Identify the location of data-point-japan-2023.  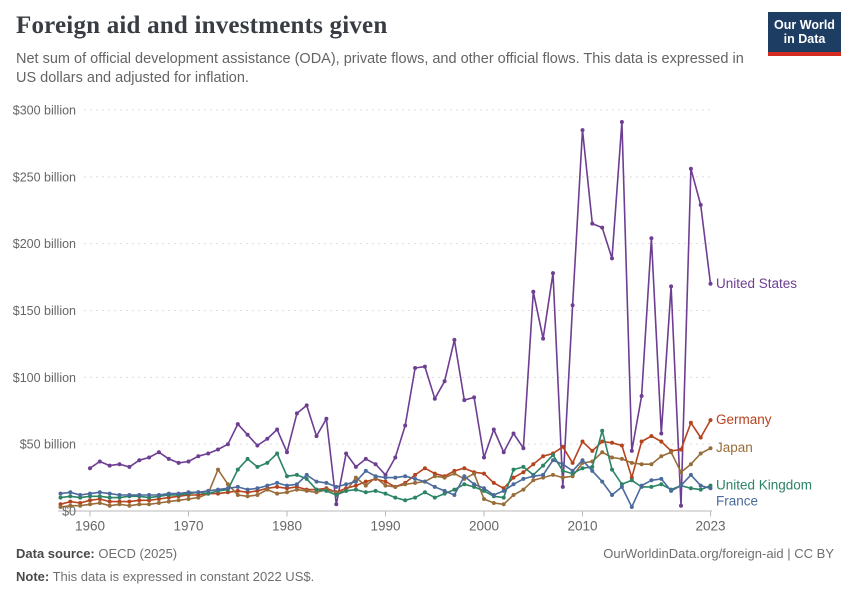
(710, 448).